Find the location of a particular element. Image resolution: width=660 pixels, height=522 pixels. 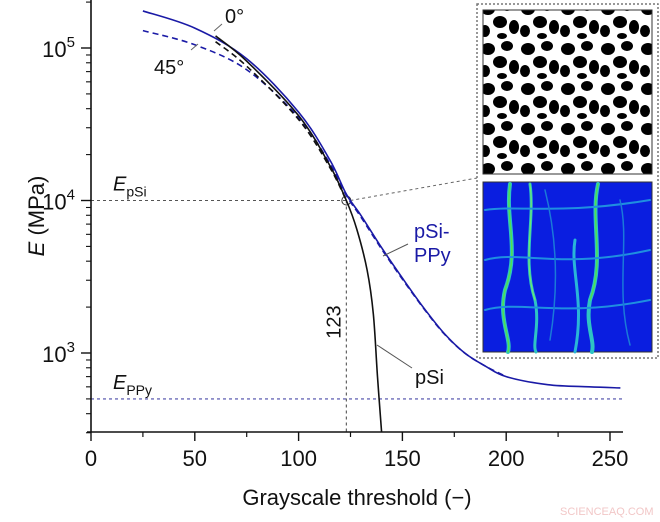

inset-lead-line is located at coordinates (414, 189).